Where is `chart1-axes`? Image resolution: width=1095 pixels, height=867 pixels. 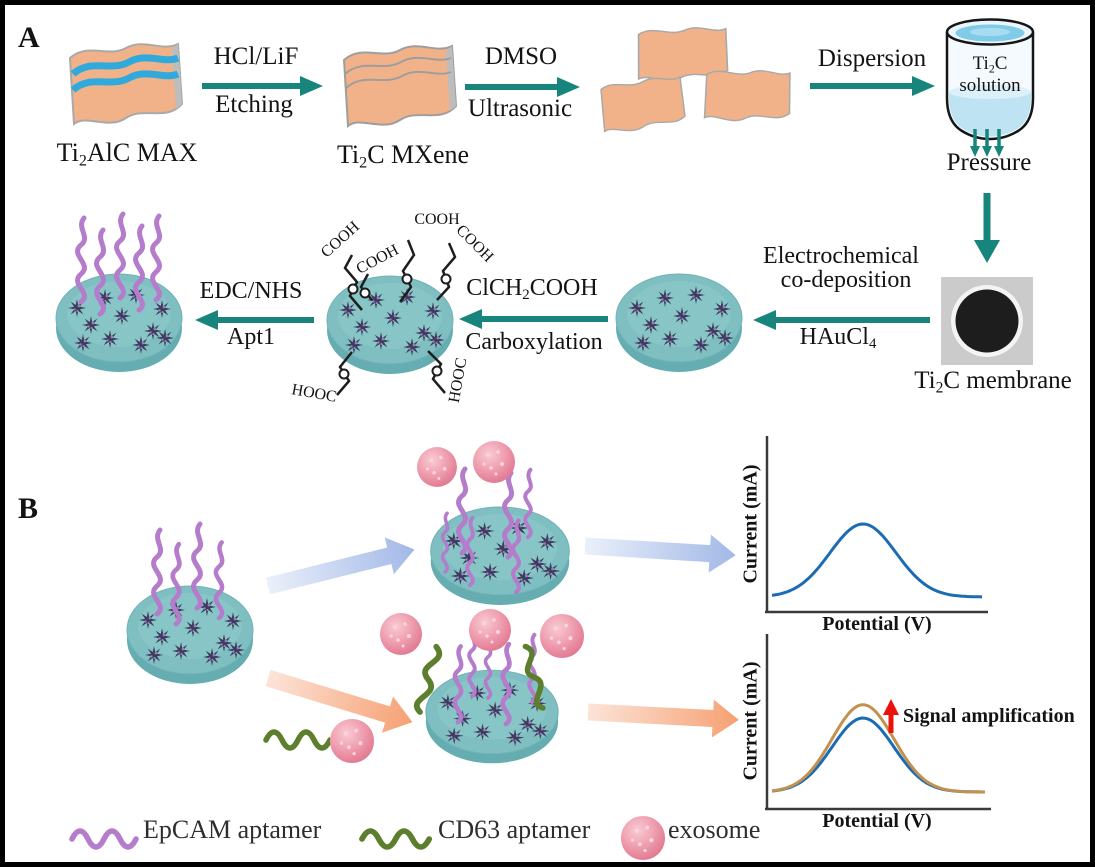 chart1-axes is located at coordinates (876, 525).